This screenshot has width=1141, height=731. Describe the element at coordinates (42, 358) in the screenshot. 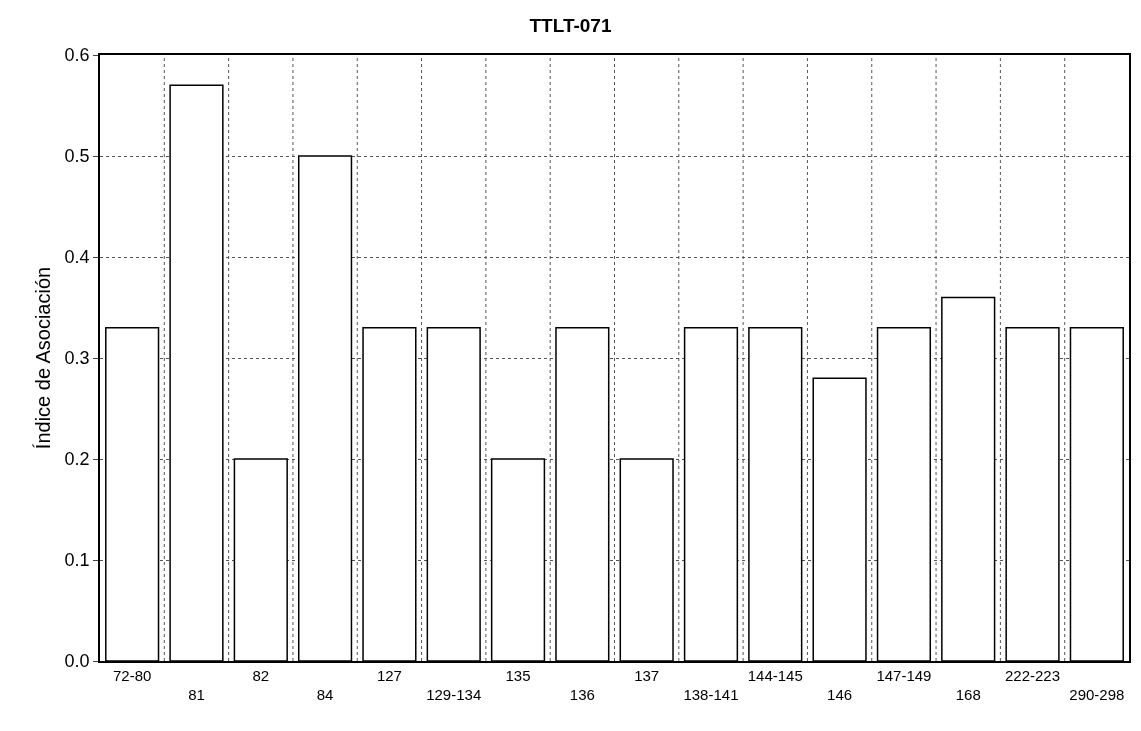

I see `y-axis-title: Índice de Asociación` at that location.